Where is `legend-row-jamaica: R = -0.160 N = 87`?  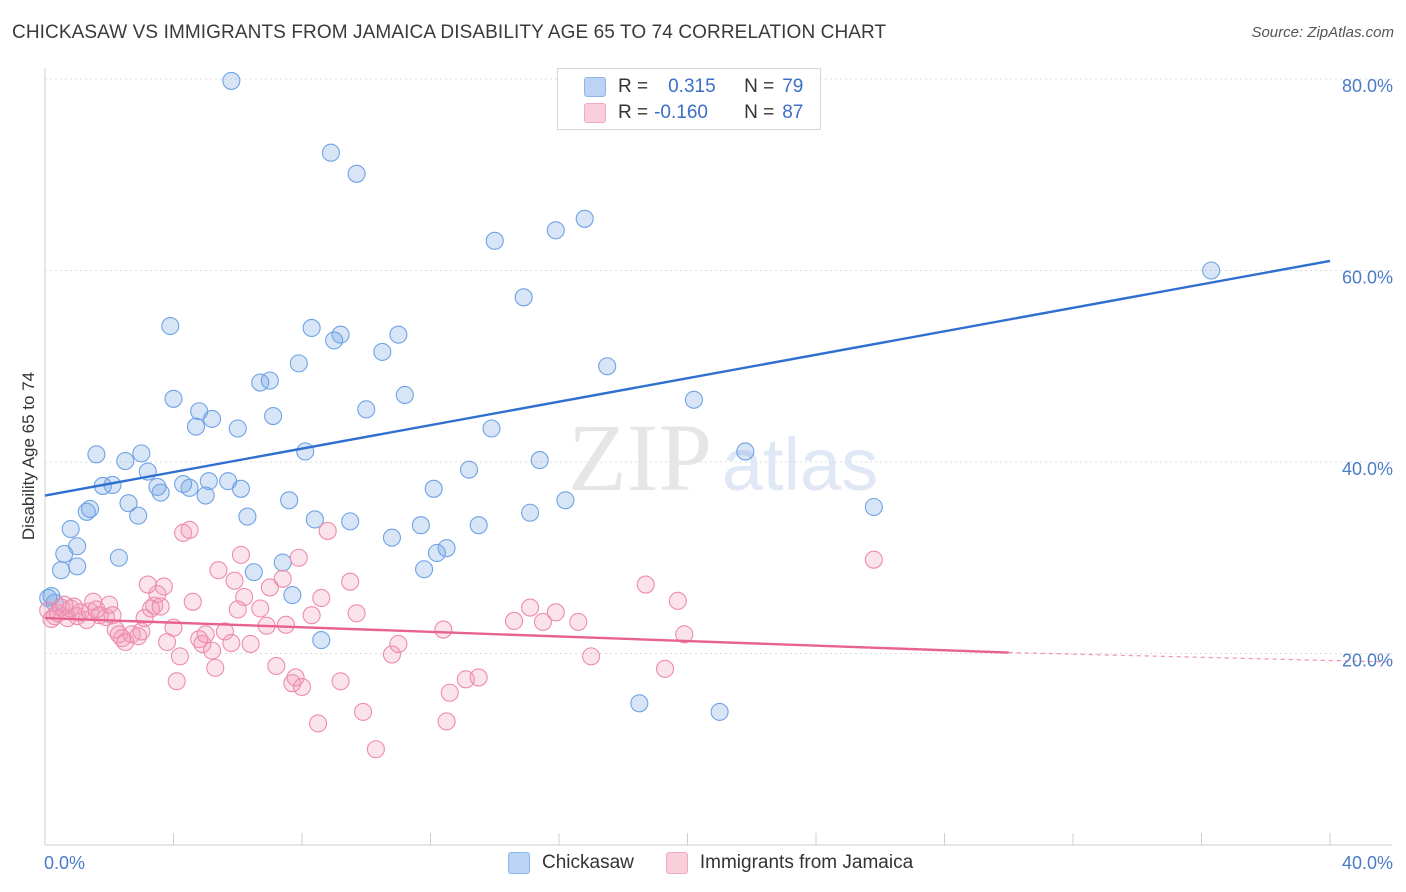 legend-row-jamaica: R = -0.160 N = 87 is located at coordinates (693, 113).